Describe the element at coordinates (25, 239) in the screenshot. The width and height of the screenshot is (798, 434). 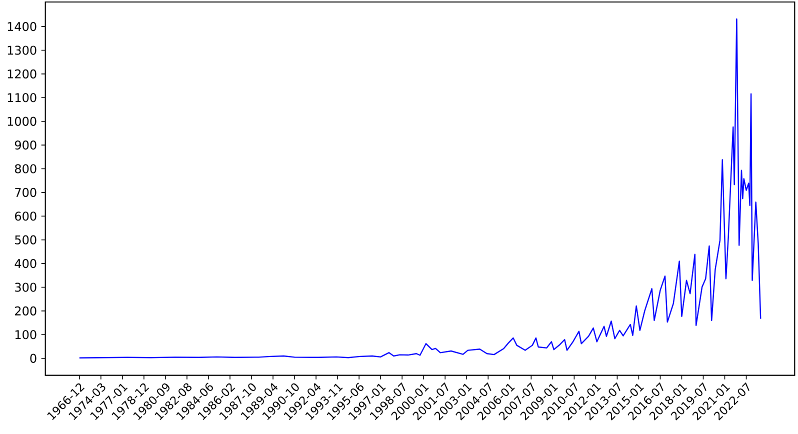
I see `y-tick-label: 500` at that location.